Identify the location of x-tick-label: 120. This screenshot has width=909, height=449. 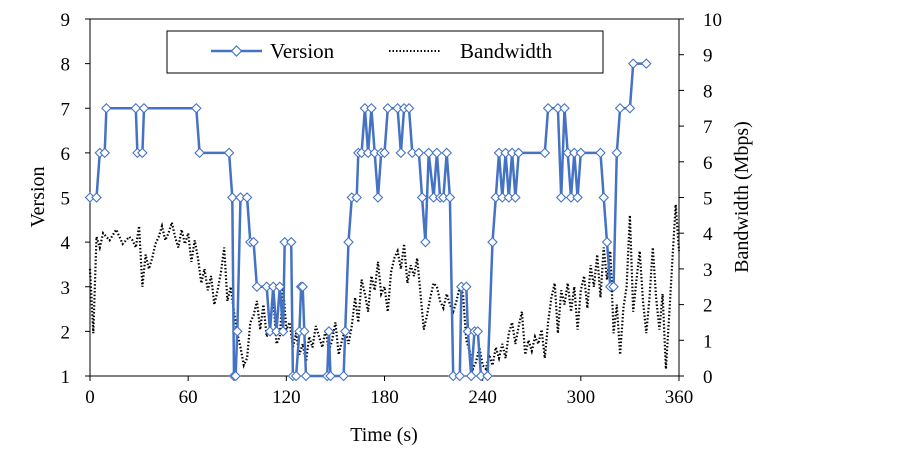
(286, 397).